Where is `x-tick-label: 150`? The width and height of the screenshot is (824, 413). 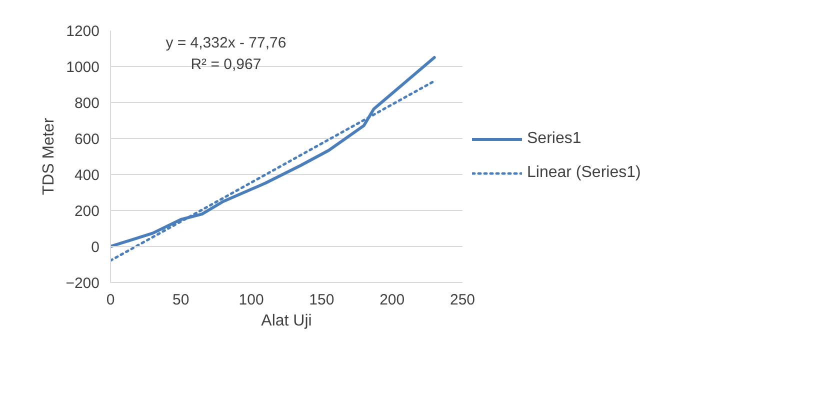 x-tick-label: 150 is located at coordinates (321, 300).